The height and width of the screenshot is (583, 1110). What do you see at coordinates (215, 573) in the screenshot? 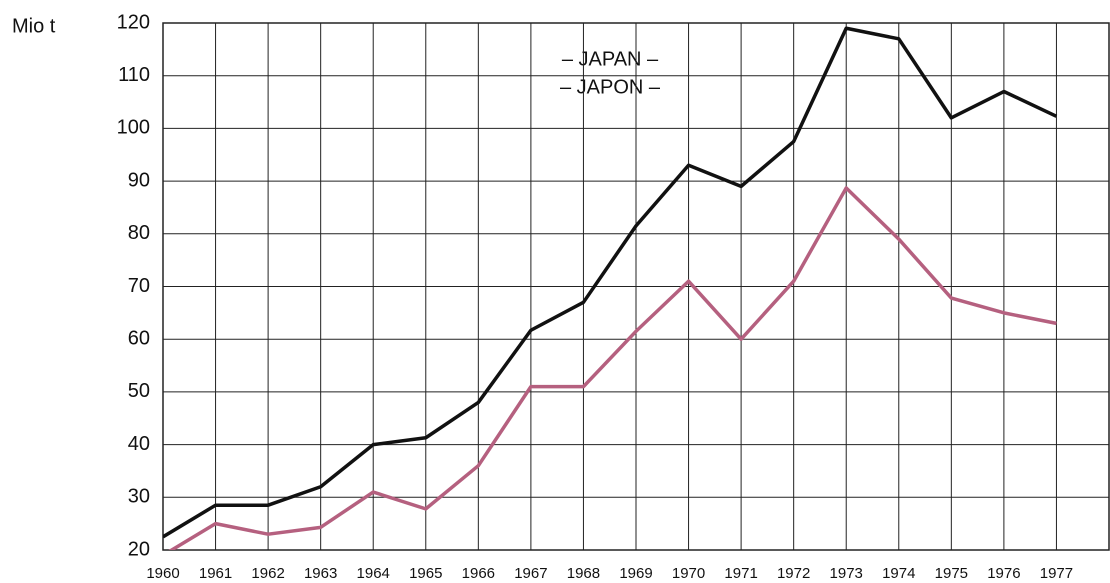
I see `x-tick-label: 1961` at bounding box center [215, 573].